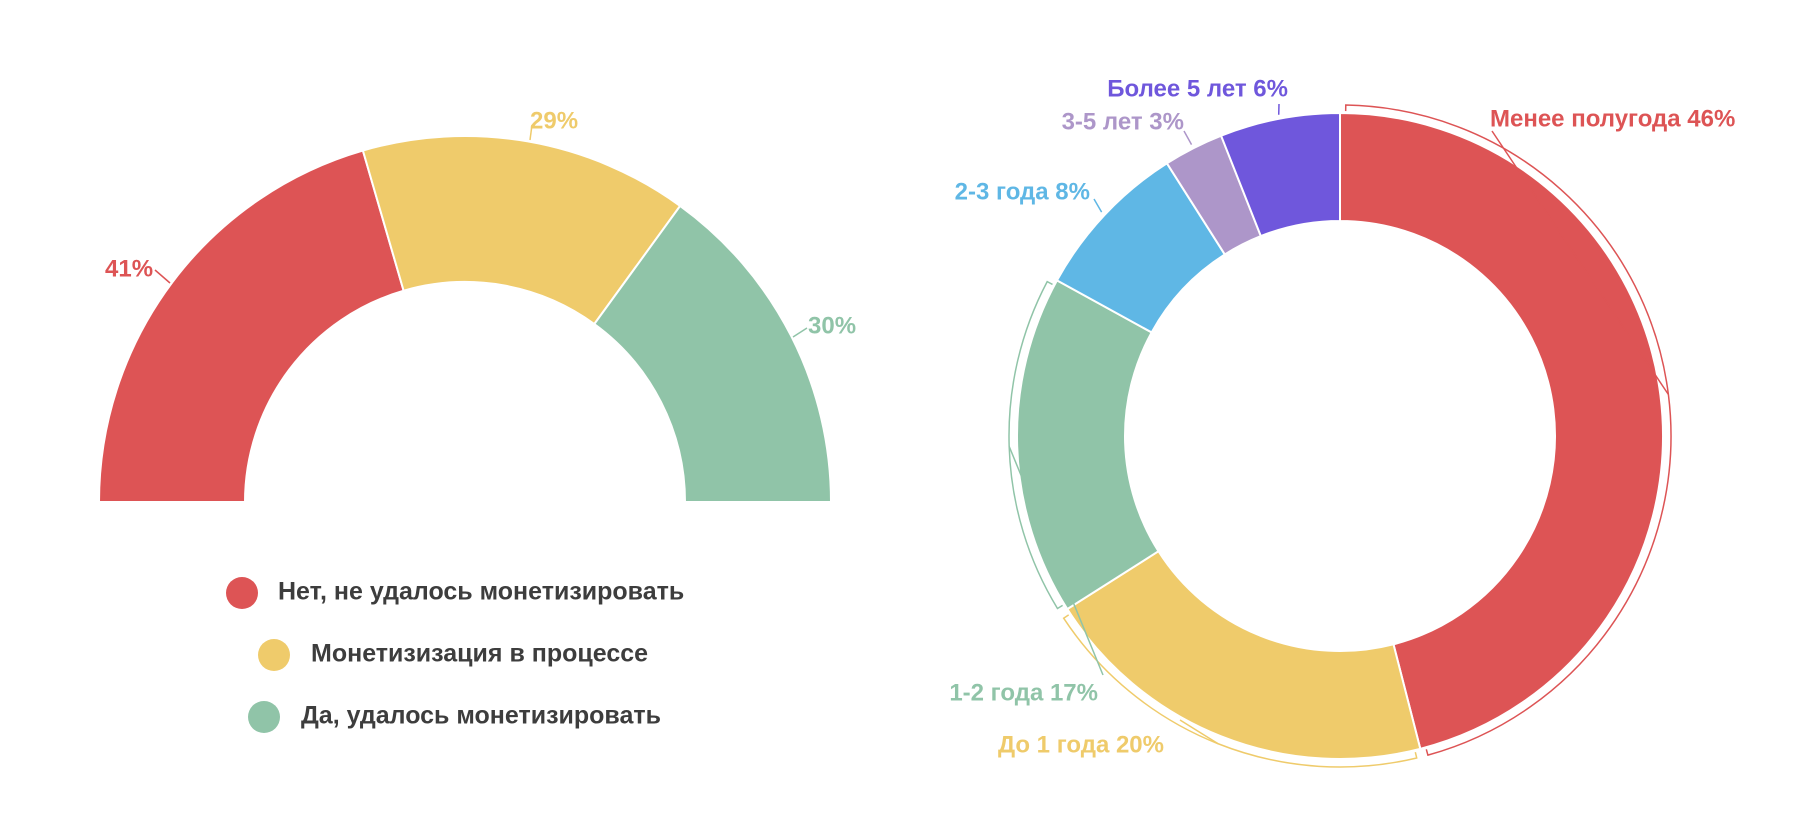 This screenshot has height=839, width=1796. Describe the element at coordinates (1022, 191) in the screenshot. I see `donut-data-label-2-3-года: 2-3 года 8%` at that location.